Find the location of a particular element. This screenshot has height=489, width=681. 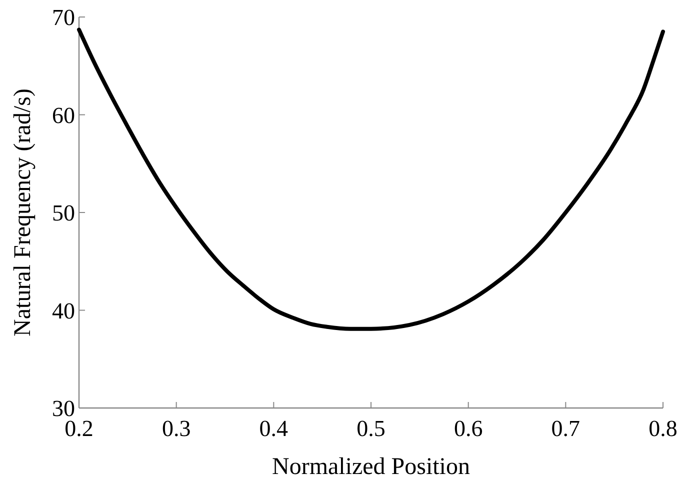

x-tick-label: 0.3 is located at coordinates (176, 428).